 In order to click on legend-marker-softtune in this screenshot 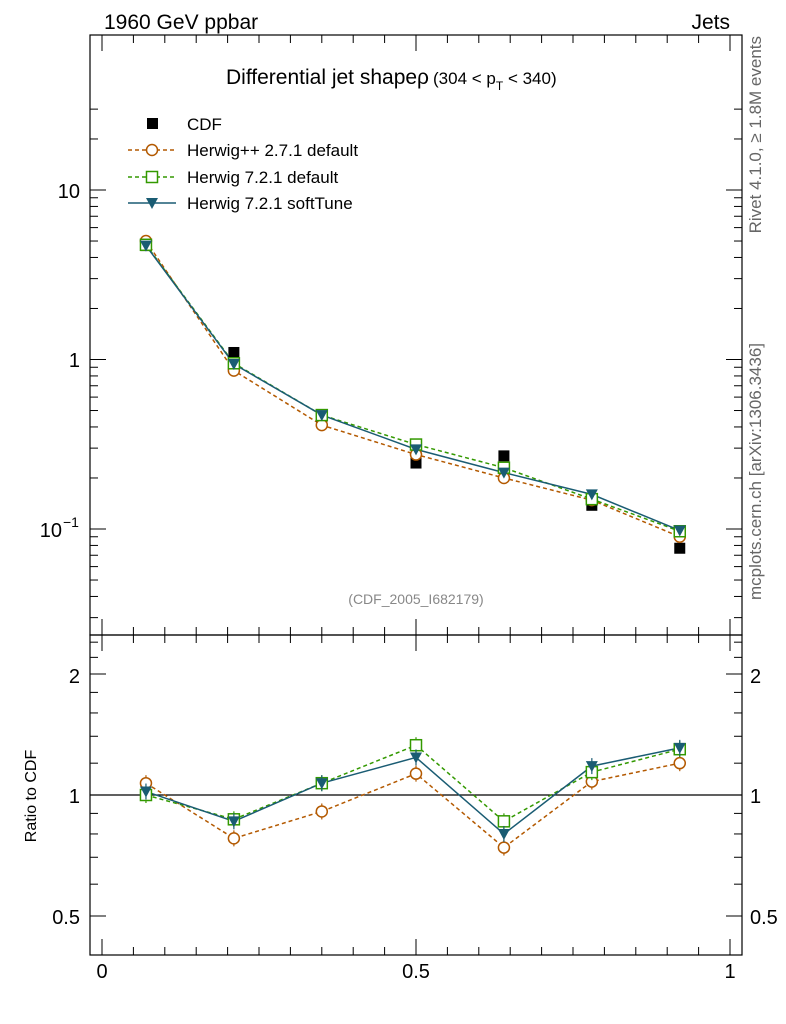, I will do `click(152, 203)`.